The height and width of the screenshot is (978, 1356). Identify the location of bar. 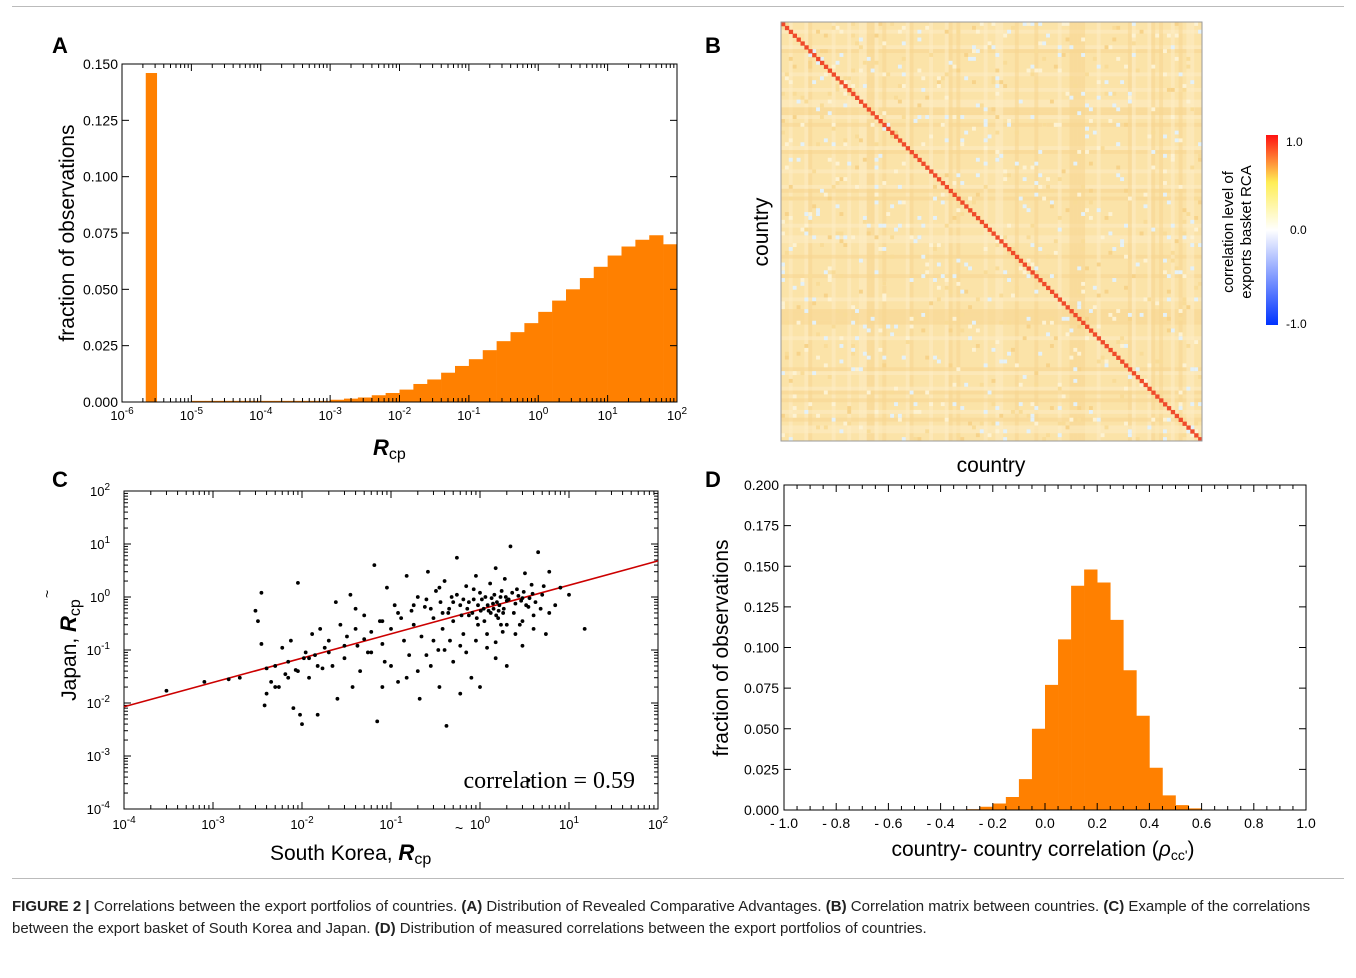
(1025, 794).